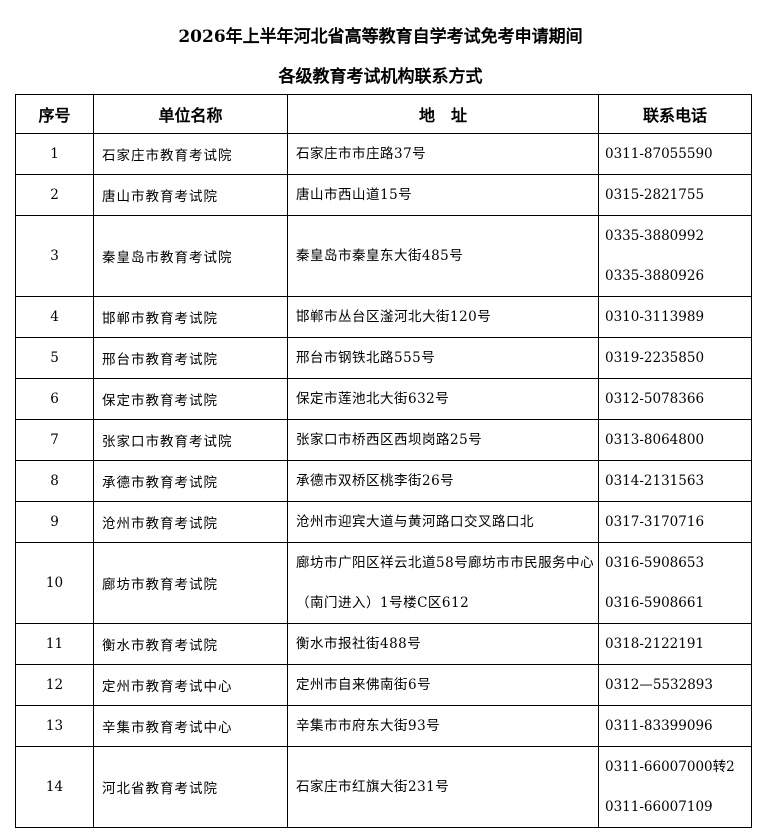 The height and width of the screenshot is (828, 761). What do you see at coordinates (655, 563) in the screenshot?
I see `phone-number: 0316-5908653` at bounding box center [655, 563].